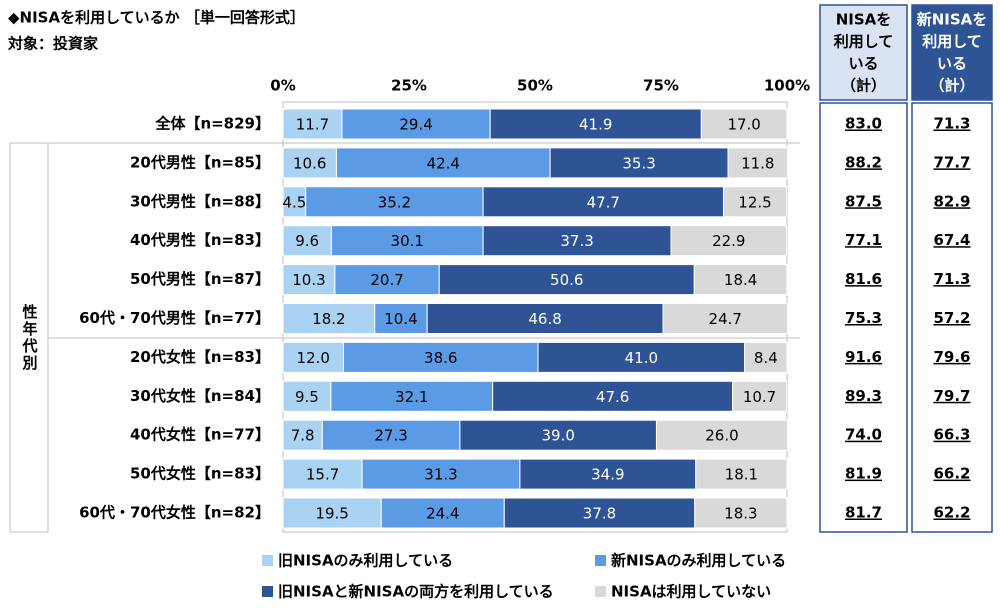 This screenshot has height=615, width=1000. Describe the element at coordinates (951, 474) in the screenshot. I see `totals-value: 66.2` at that location.